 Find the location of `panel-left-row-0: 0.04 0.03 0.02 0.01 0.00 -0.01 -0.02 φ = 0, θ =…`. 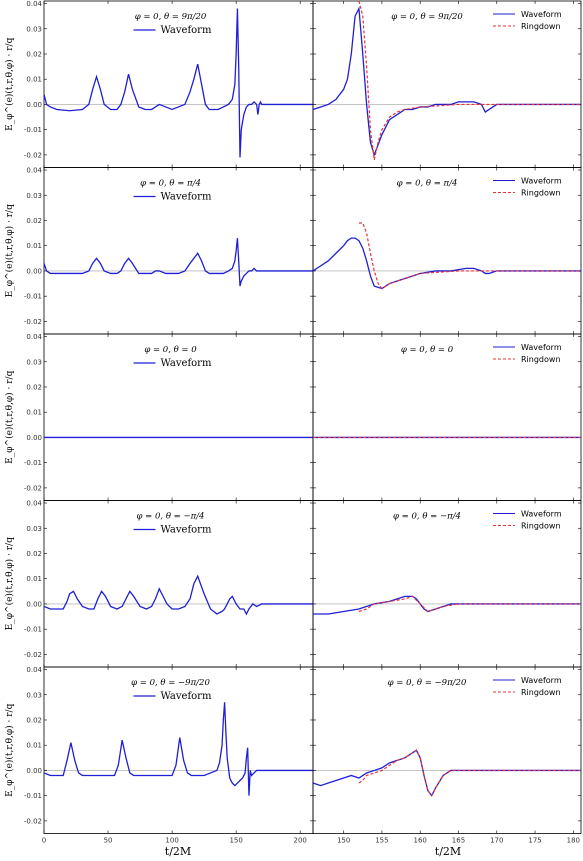

panel-left-row-0: 0.04 0.03 0.02 0.01 0.00 -0.01 -0.02 φ = 0, θ =… is located at coordinates (159, 84).